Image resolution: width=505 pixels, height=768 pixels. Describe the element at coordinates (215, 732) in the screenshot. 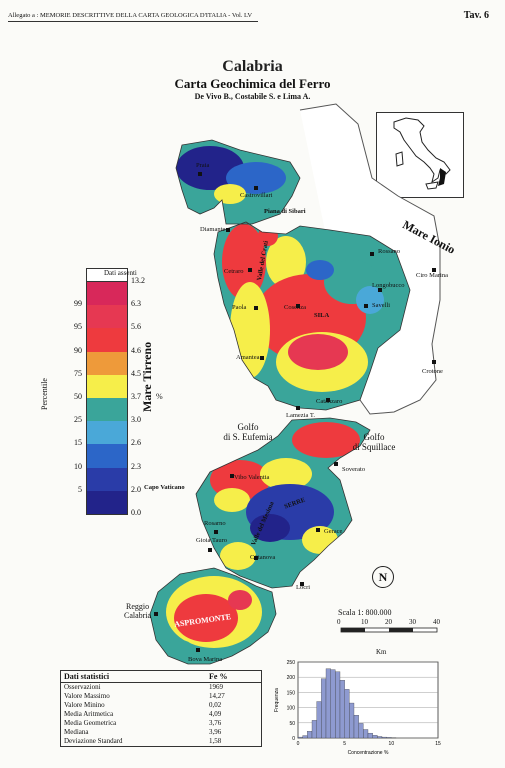

I see `stats-value: 3,96` at that location.